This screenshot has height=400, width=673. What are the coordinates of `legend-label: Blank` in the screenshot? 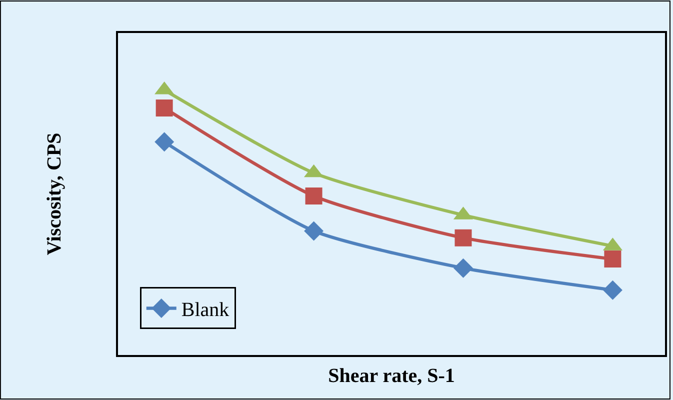 It's located at (205, 310).